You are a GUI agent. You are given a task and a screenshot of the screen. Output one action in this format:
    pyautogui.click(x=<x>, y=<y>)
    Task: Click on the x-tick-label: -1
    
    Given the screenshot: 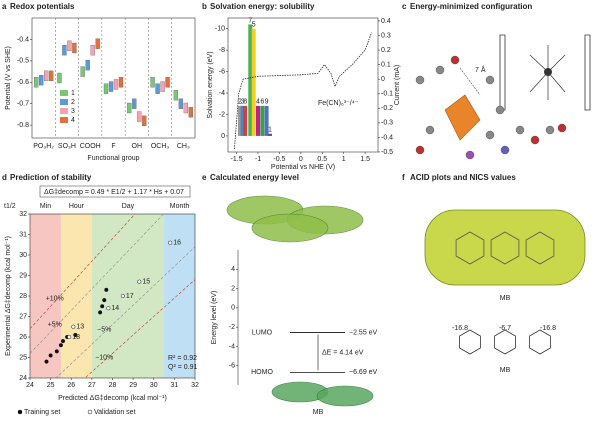 What is the action you would take?
    pyautogui.click(x=258, y=159)
    